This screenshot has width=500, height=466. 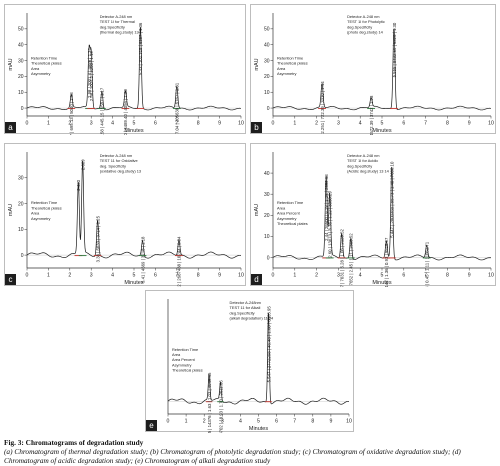 What do you see at coordinates (386, 262) in the screenshot?
I see `peak-label: 5.27 | 43142 | 1.36 | 0.93 | 9515.97` at bounding box center [386, 262].